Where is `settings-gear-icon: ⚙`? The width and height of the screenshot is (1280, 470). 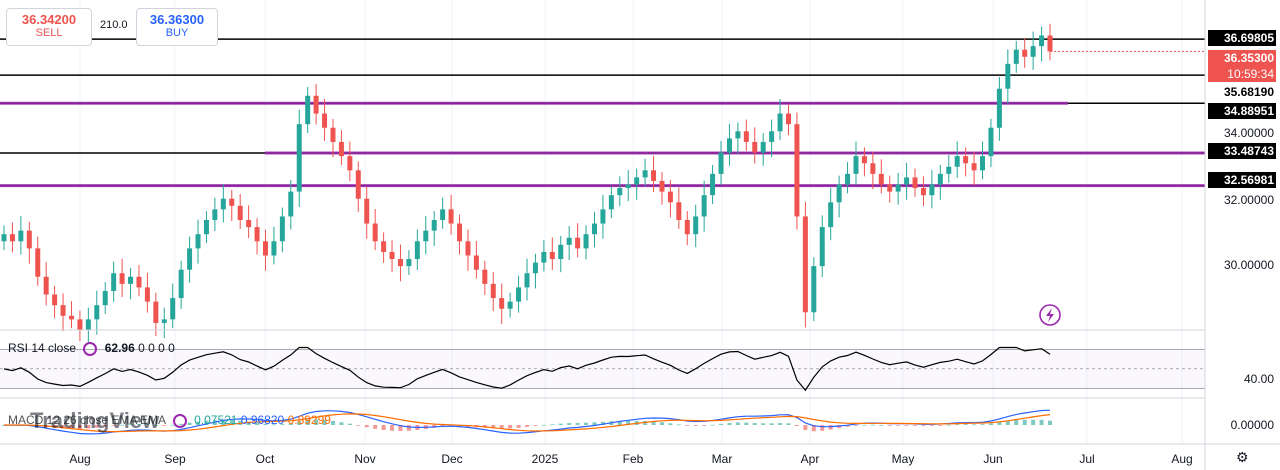
settings-gear-icon: ⚙ is located at coordinates (1242, 457).